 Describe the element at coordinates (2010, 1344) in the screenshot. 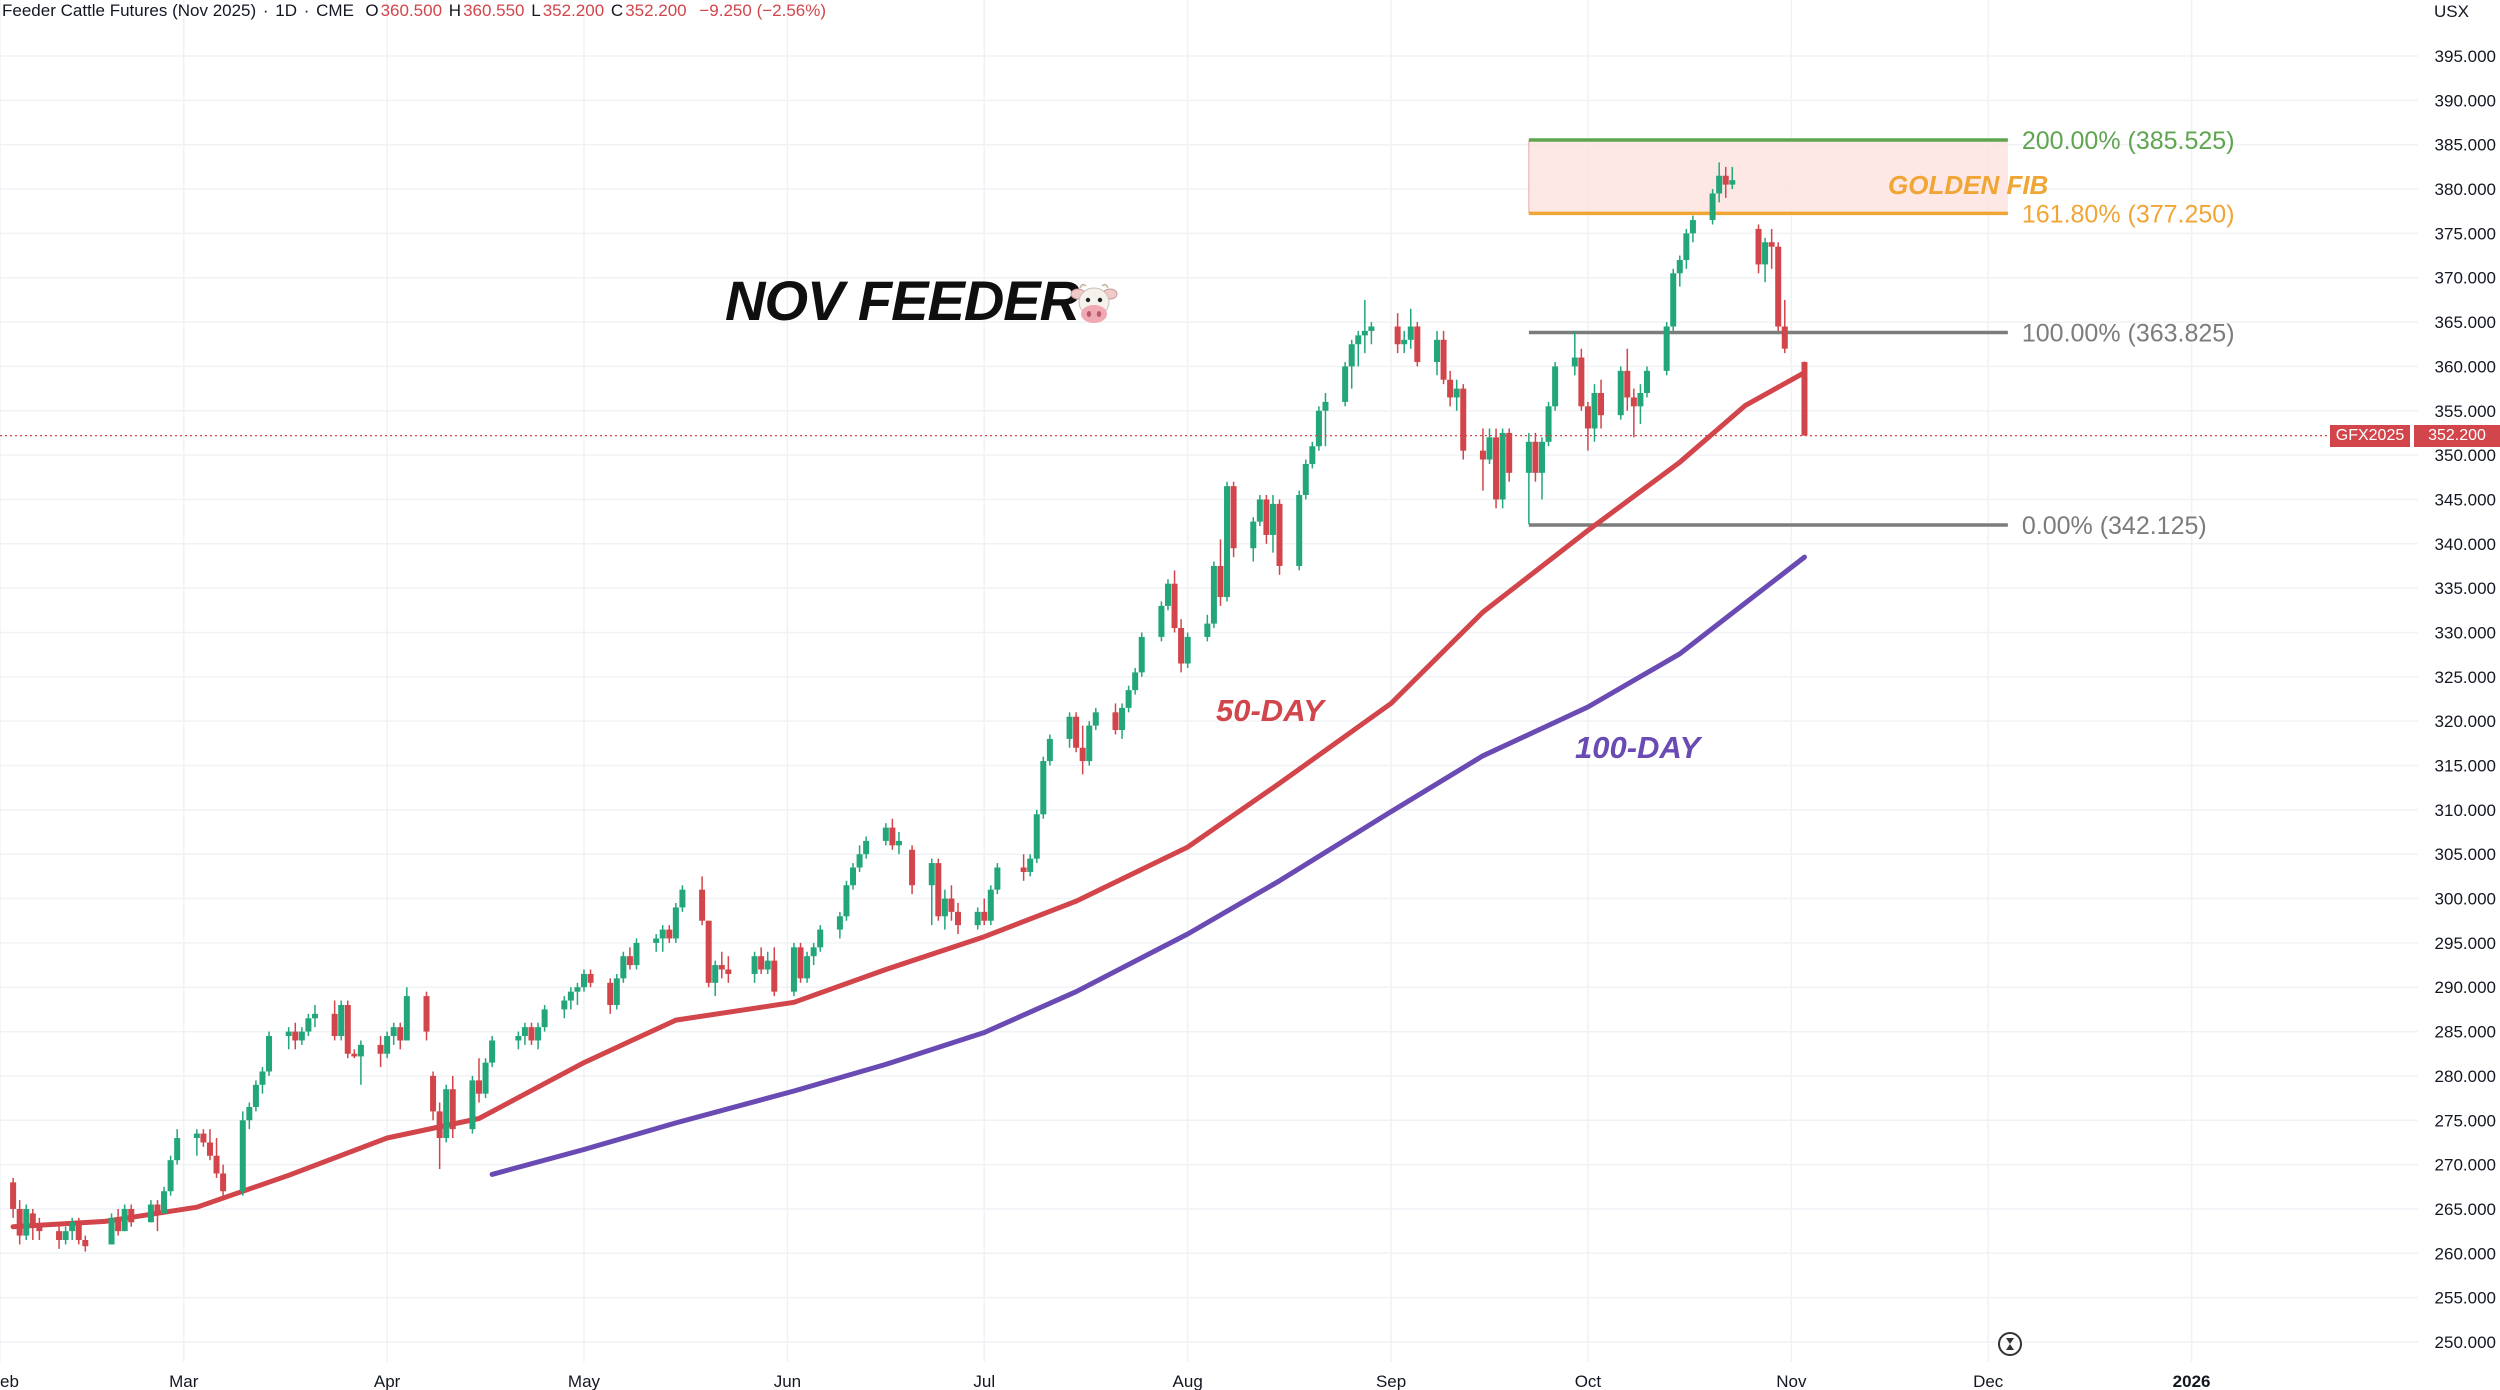

I see `replay-icon` at that location.